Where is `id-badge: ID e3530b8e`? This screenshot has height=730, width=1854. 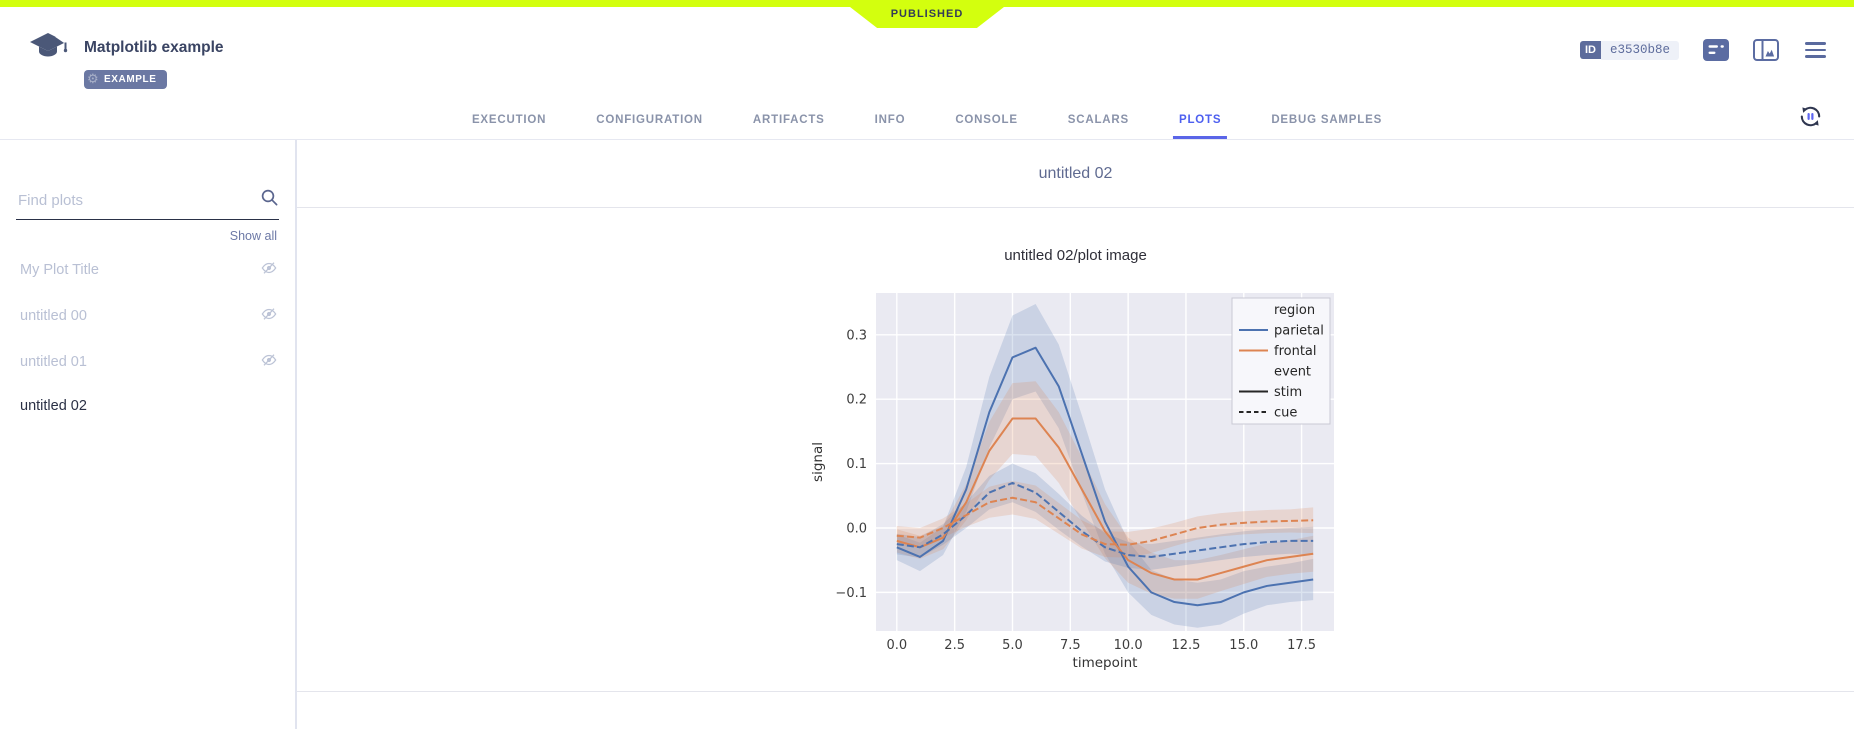
id-badge: ID e3530b8e is located at coordinates (1629, 50).